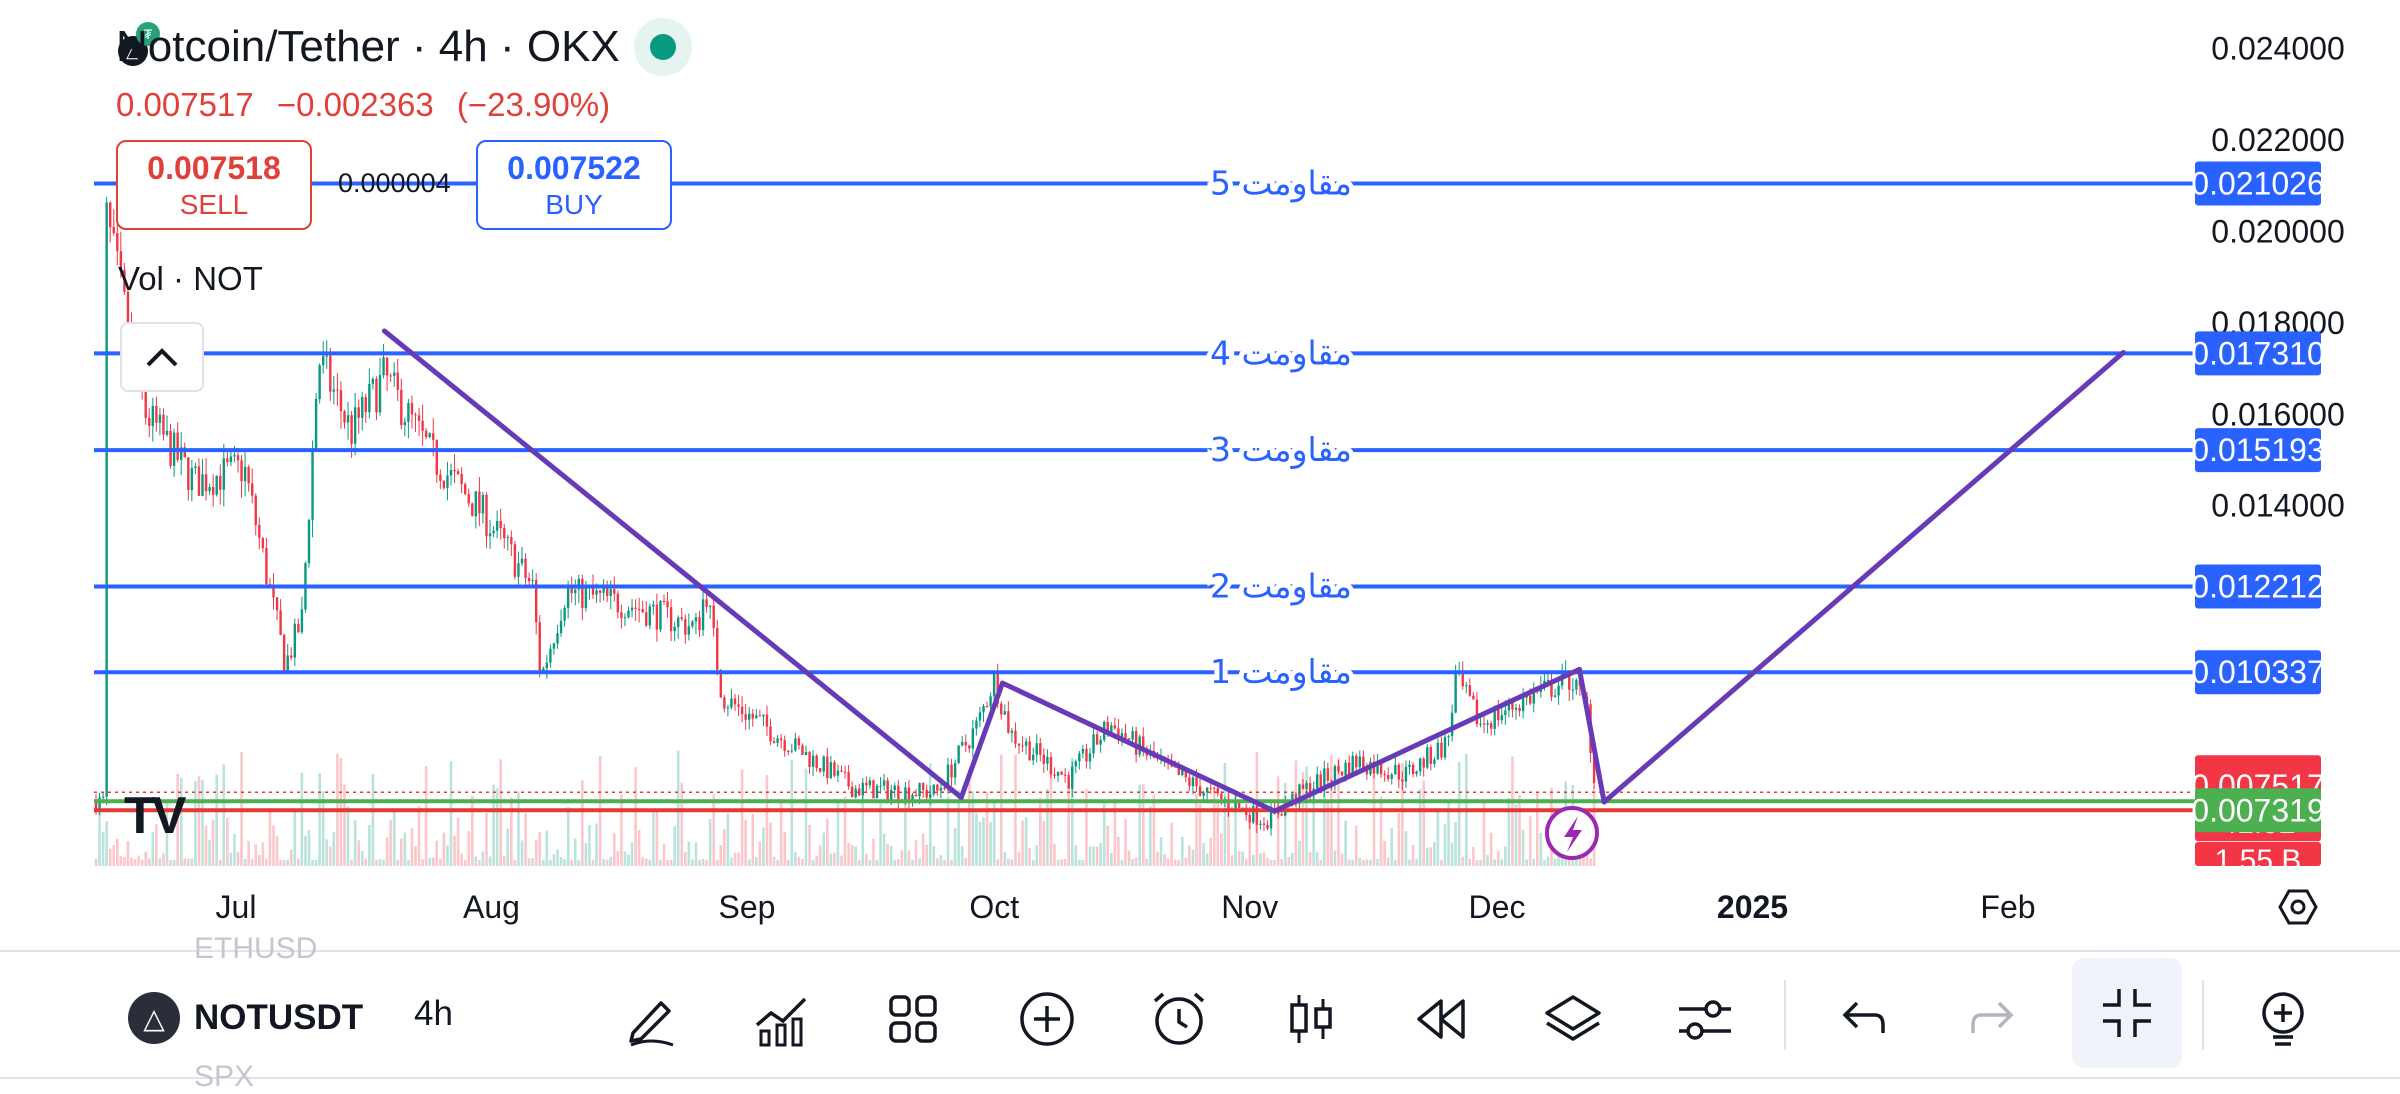  Describe the element at coordinates (1441, 1019) in the screenshot. I see `replay-button` at that location.